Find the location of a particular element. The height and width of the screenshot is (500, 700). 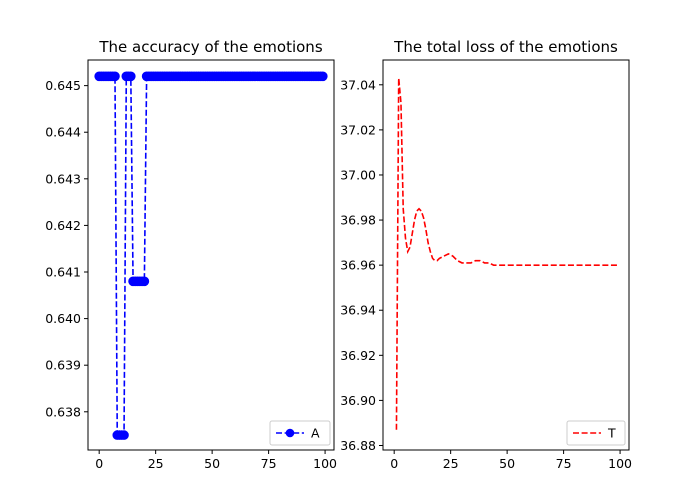

loss-y-tick-label: 37.02 is located at coordinates (358, 129).